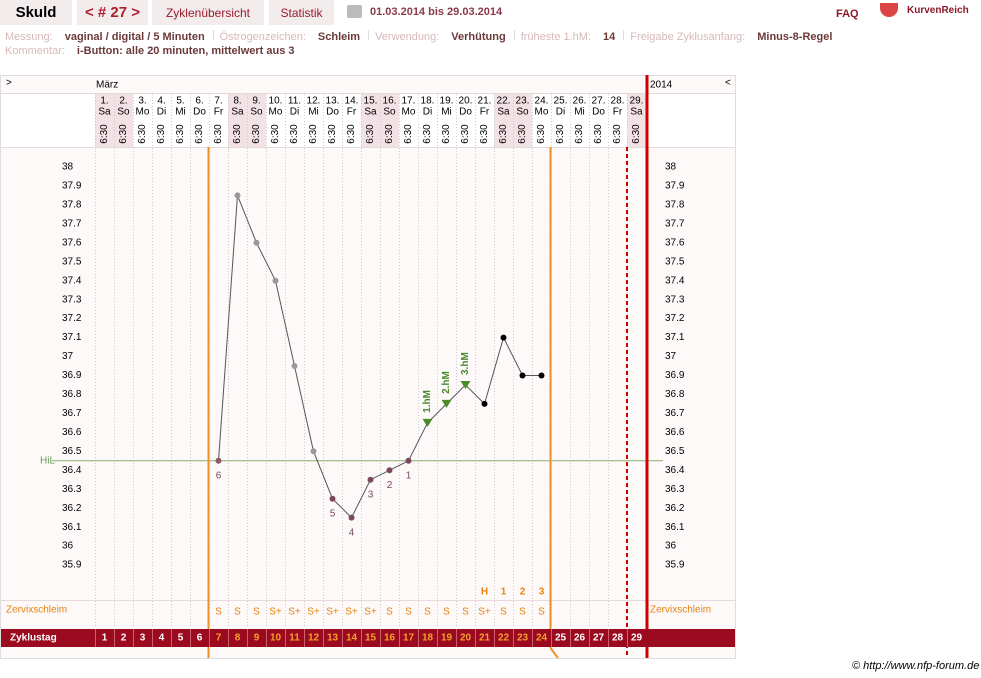 Image resolution: width=981 pixels, height=678 pixels. I want to click on day-label: 17., so click(409, 101).